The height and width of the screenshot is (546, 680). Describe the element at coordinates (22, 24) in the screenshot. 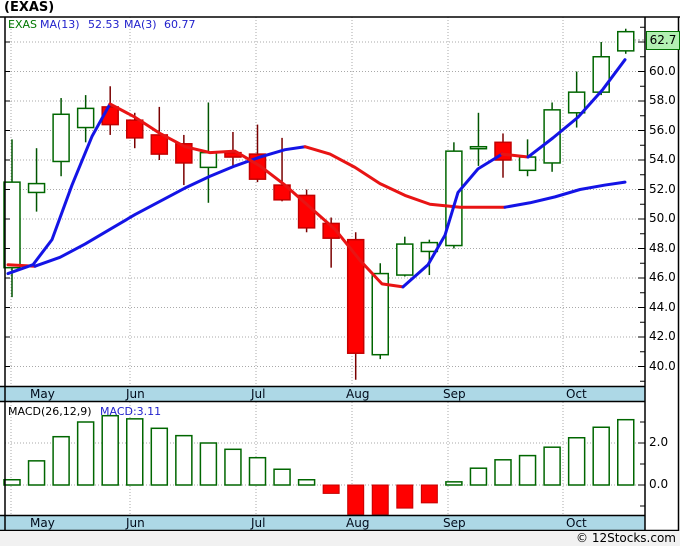

I see `legend-symbol: EXAS` at that location.